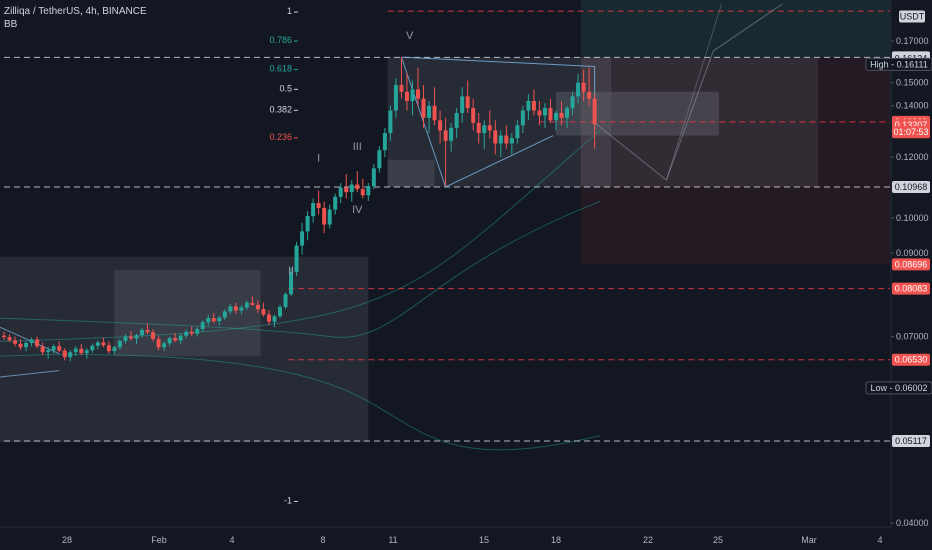 This screenshot has width=932, height=550. Describe the element at coordinates (445, 535) in the screenshot. I see `time-axis: 28 Feb 4 8 11 15 18 22 25 Mar 4` at that location.